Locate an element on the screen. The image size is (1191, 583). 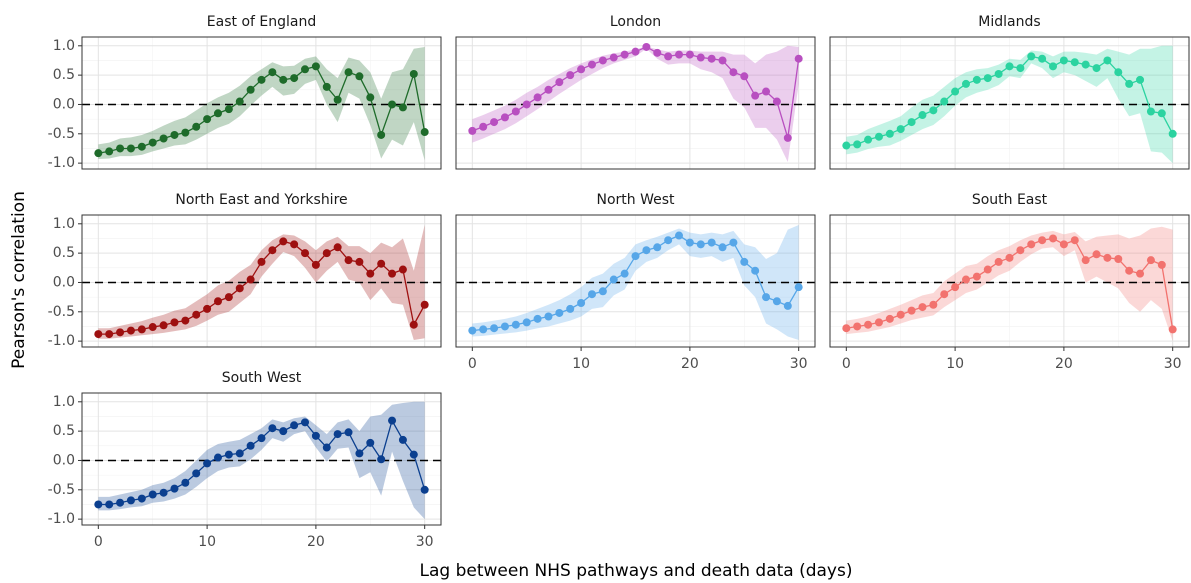
panel-title: South East is located at coordinates (1010, 200).